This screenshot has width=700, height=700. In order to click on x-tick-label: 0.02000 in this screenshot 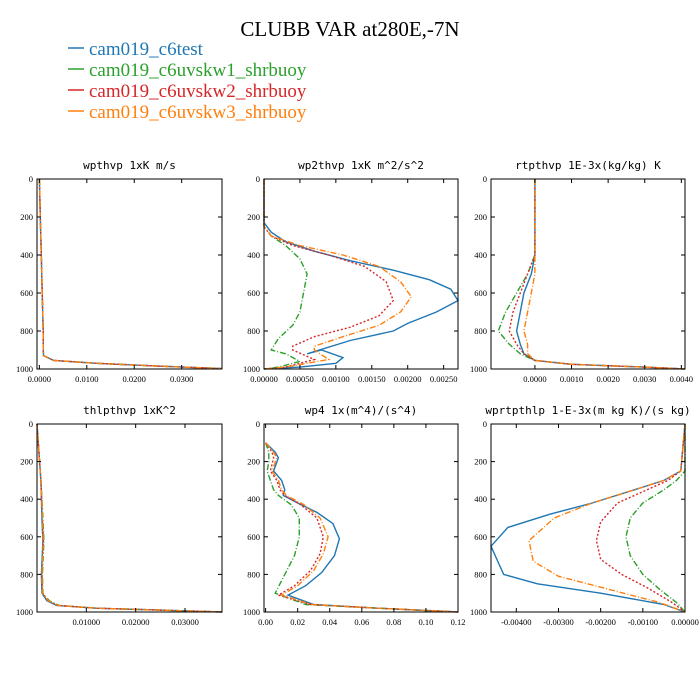, I will do `click(136, 622)`.